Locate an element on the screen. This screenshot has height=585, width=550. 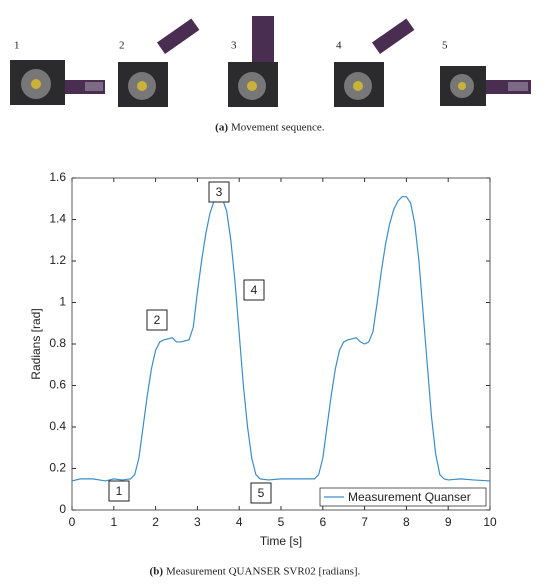
caption-label: (a) is located at coordinates (221, 128).